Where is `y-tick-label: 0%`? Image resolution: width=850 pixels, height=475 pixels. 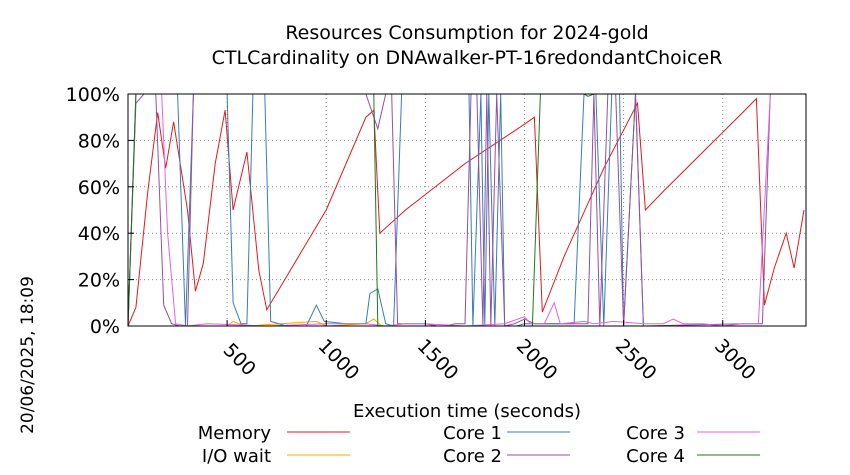 y-tick-label: 0% is located at coordinates (105, 327).